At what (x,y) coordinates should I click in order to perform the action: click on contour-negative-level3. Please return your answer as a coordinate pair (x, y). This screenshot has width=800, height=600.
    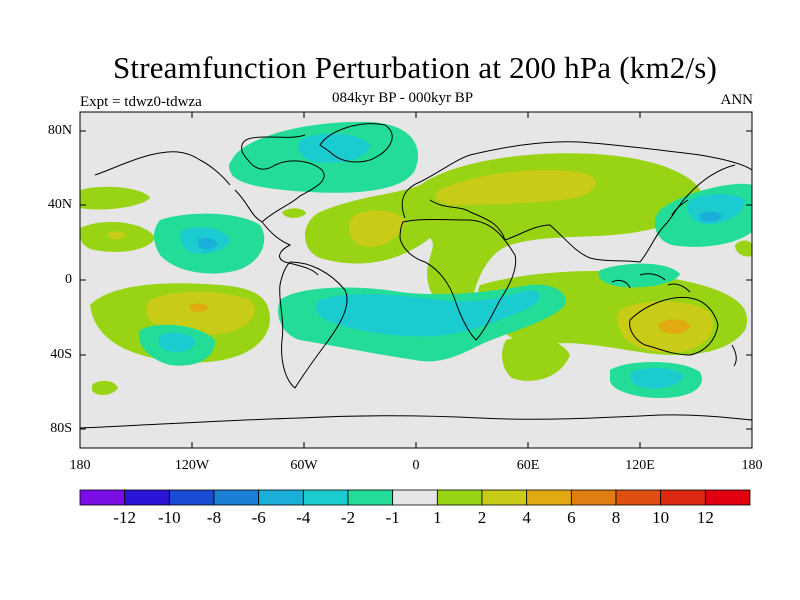
    Looking at the image, I should click on (460, 230).